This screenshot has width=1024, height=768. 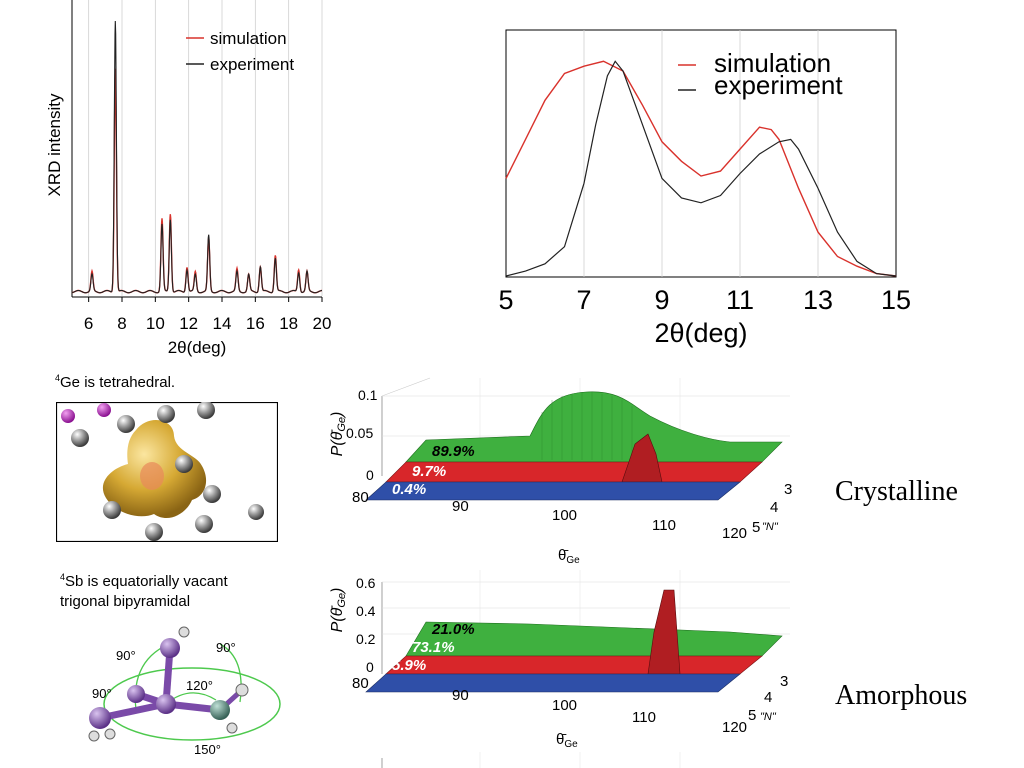 I want to click on crystalline-y-label: P(θ̄Ge), so click(x=339, y=434).